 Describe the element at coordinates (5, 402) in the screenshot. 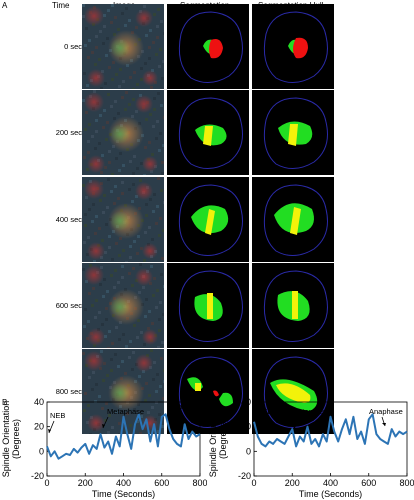

I see `panel-b-label: B` at that location.